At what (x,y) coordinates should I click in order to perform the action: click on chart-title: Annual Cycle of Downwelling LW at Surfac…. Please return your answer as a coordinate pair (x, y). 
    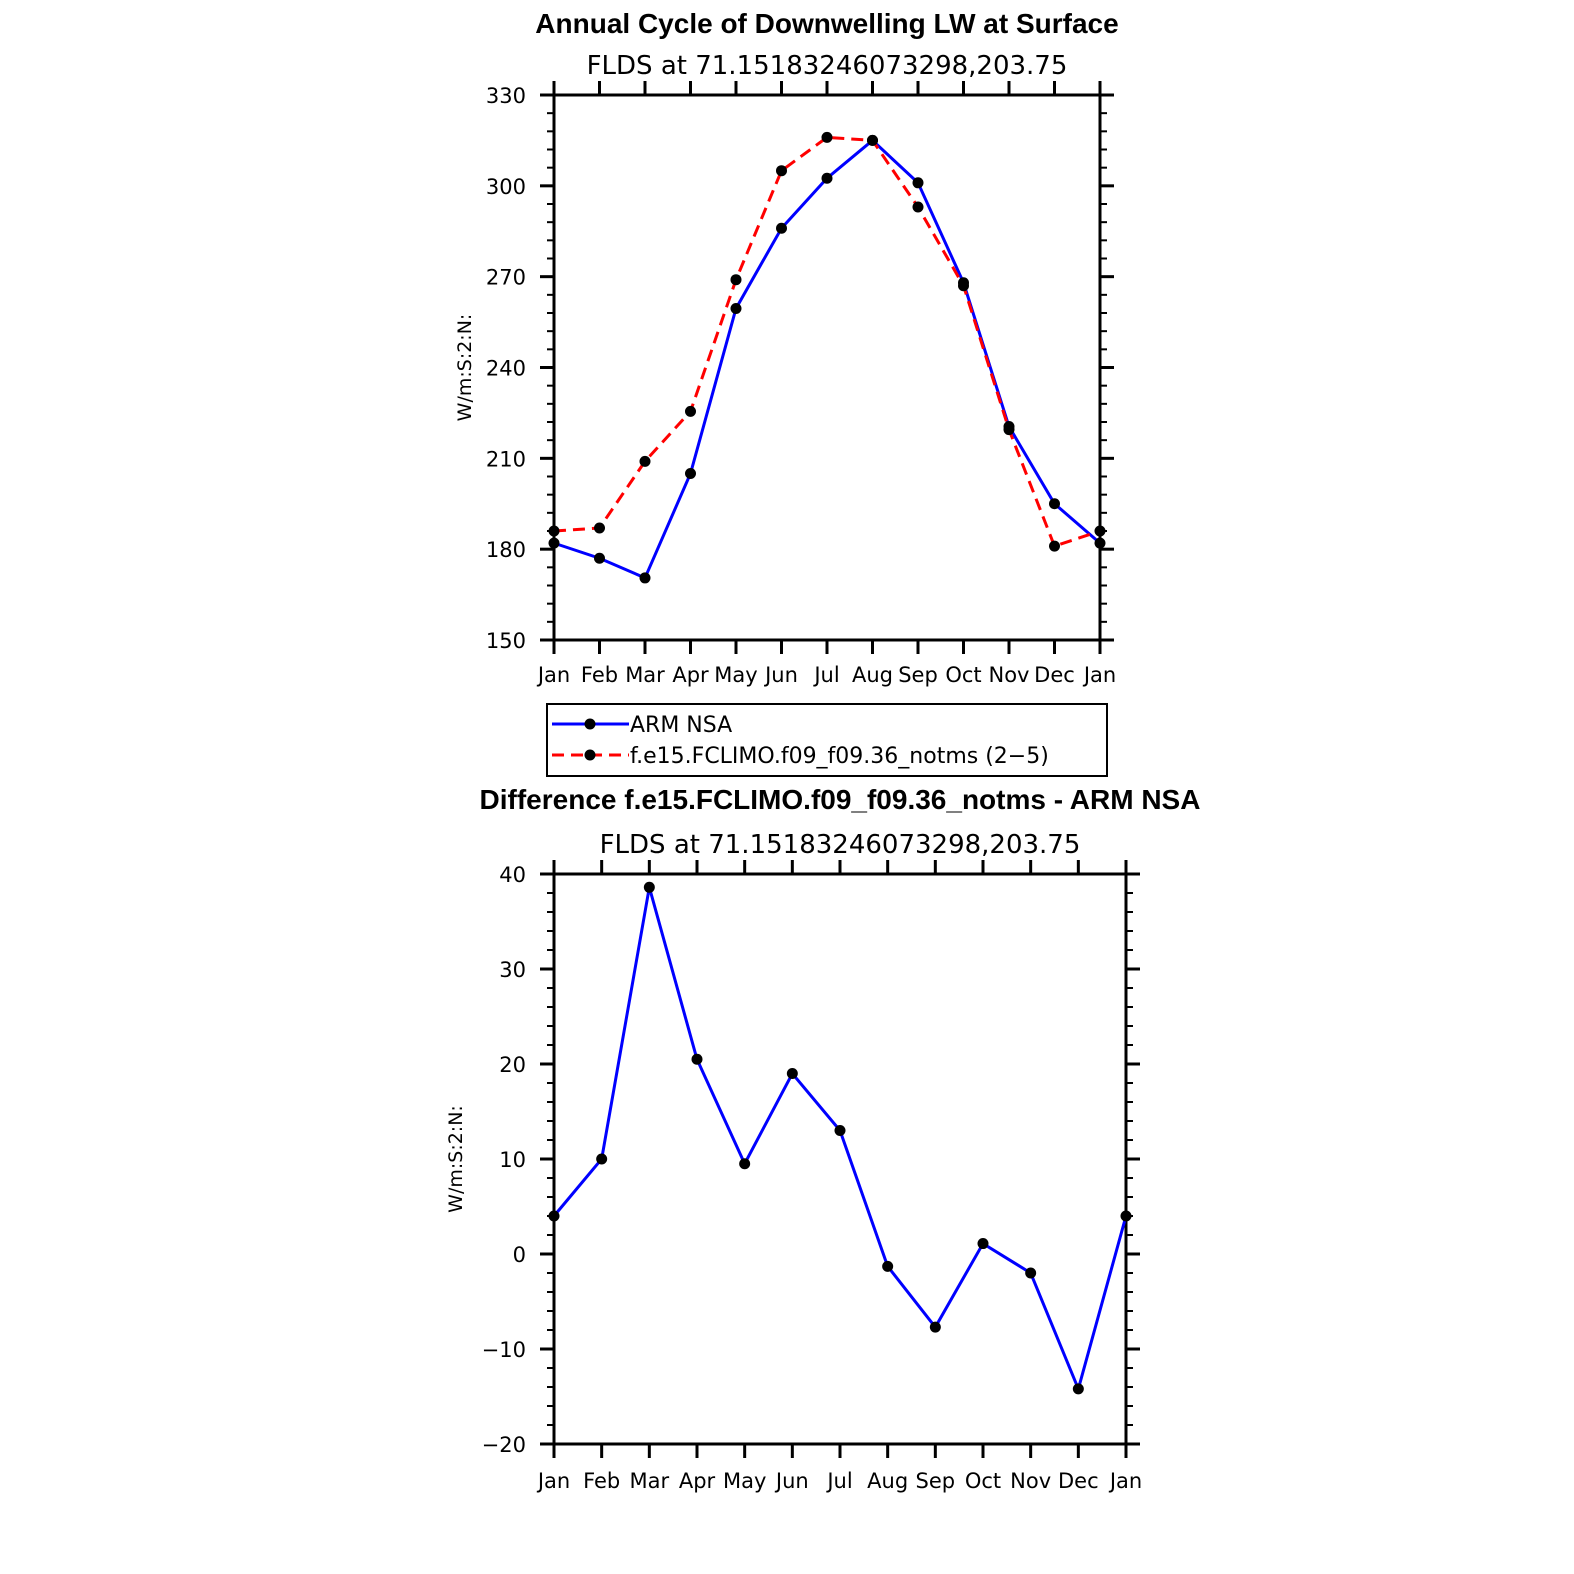
    Looking at the image, I should click on (826, 23).